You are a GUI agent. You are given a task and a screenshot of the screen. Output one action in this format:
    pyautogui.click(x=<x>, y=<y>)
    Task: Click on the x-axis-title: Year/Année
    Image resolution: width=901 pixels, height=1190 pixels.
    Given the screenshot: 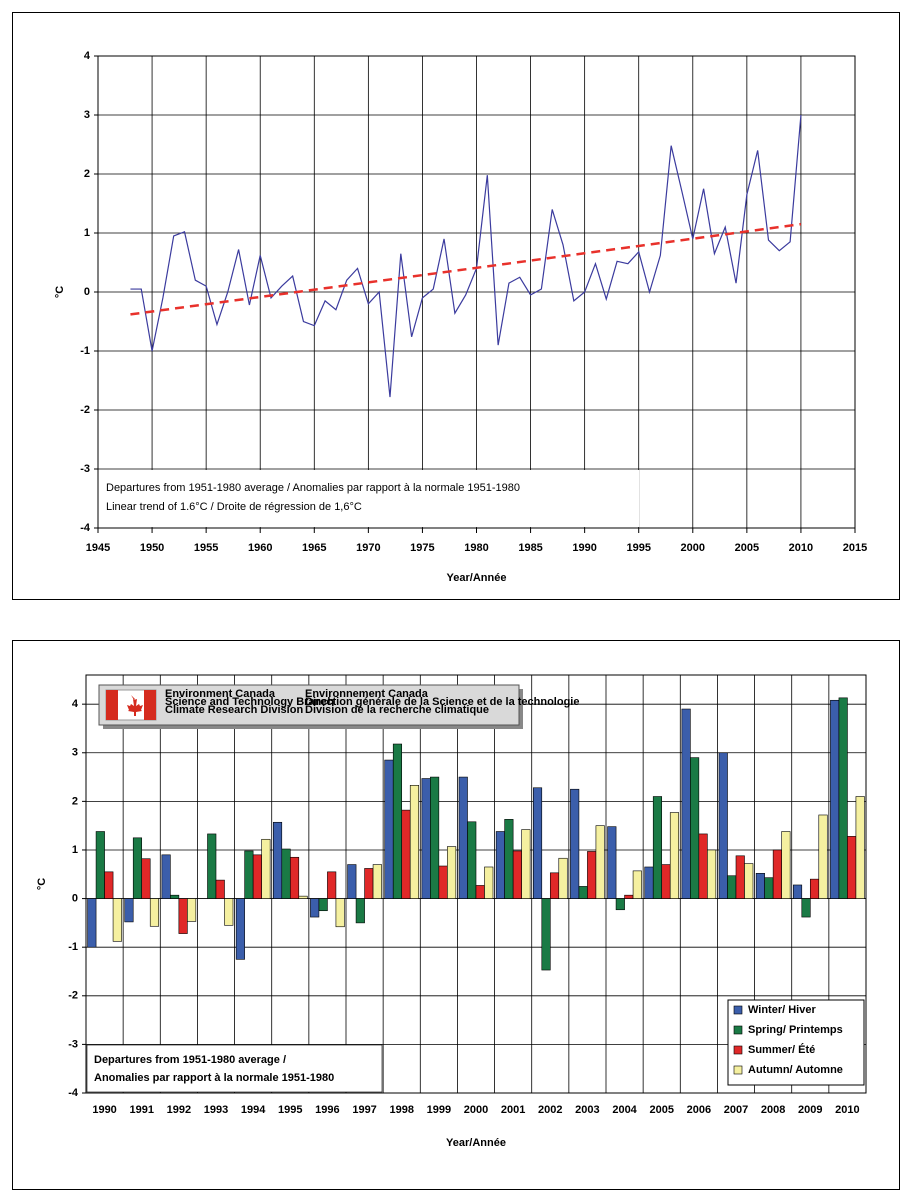 What is the action you would take?
    pyautogui.click(x=476, y=1143)
    